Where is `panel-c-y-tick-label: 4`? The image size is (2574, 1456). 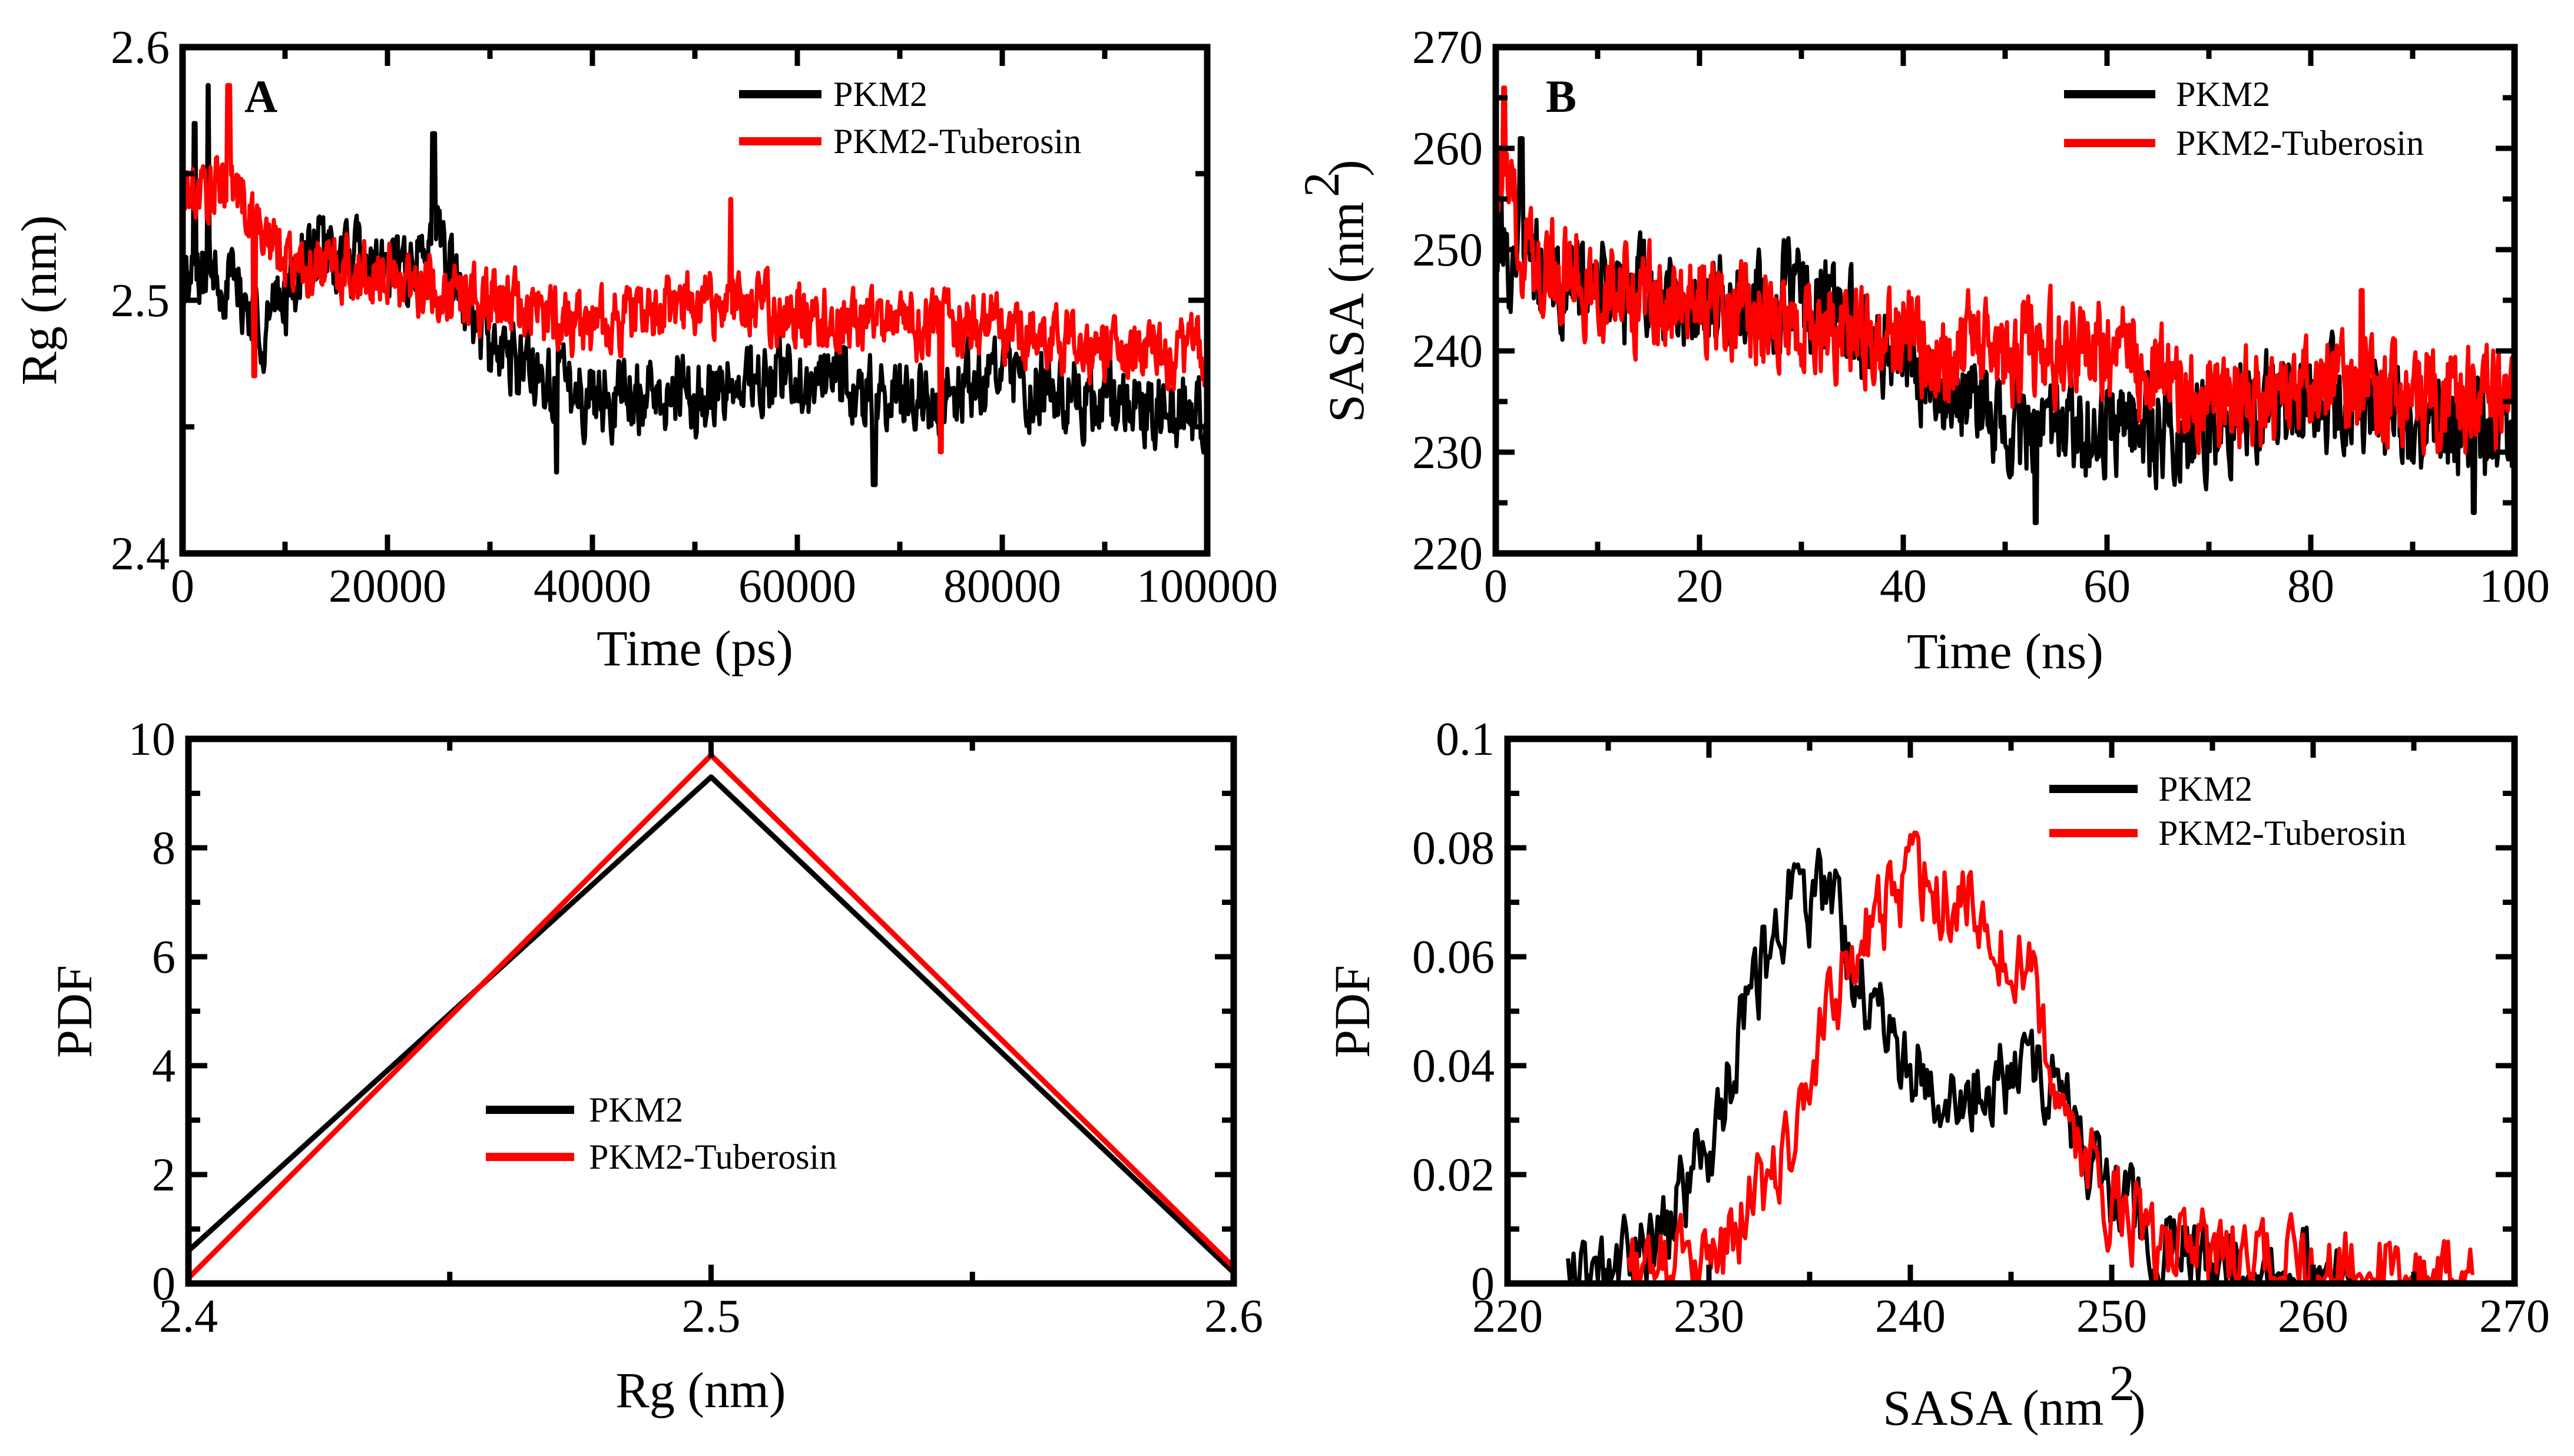
panel-c-y-tick-label: 4 is located at coordinates (163, 1066).